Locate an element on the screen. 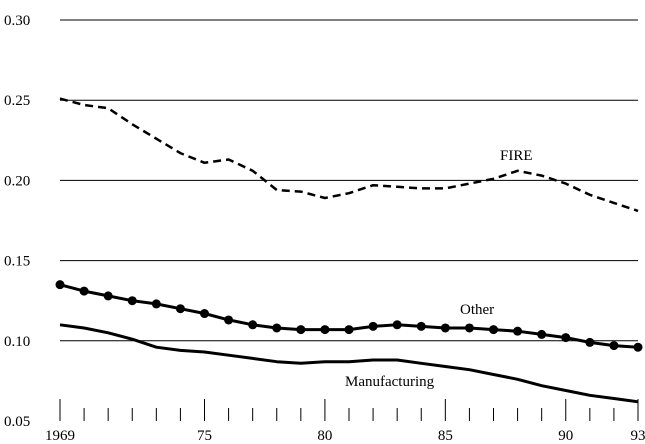 This screenshot has height=444, width=645. y-tick-label: 0.10 is located at coordinates (17, 342).